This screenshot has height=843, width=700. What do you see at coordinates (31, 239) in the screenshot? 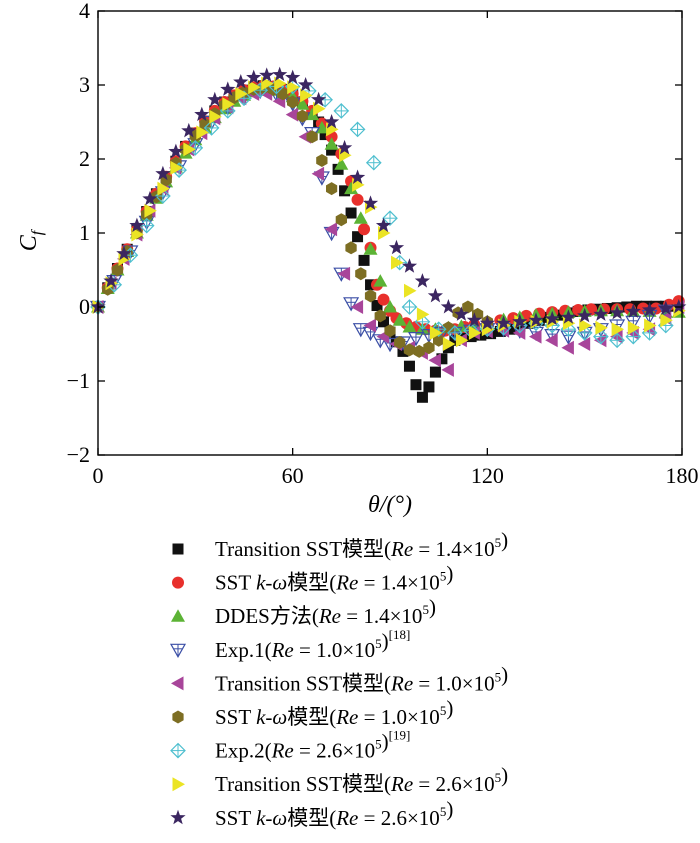
I see `y-axis-label: Cf` at bounding box center [31, 239].